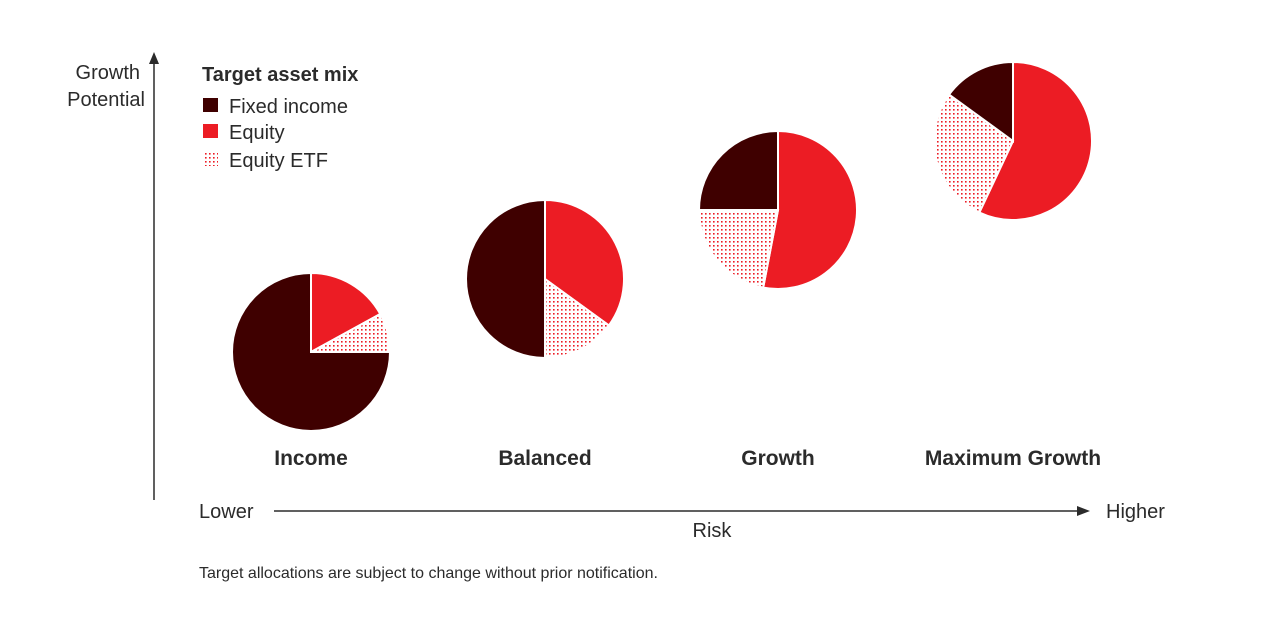 This screenshot has width=1280, height=640. Describe the element at coordinates (210, 105) in the screenshot. I see `legend-swatch-fixed-income` at that location.